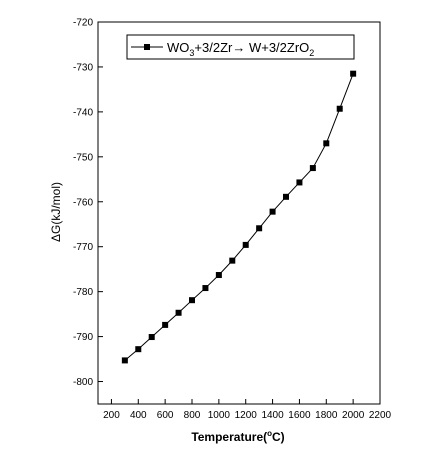 This screenshot has height=457, width=422. What do you see at coordinates (213, 47) in the screenshot?
I see `legend-part-zr: +3/2Zr` at bounding box center [213, 47].